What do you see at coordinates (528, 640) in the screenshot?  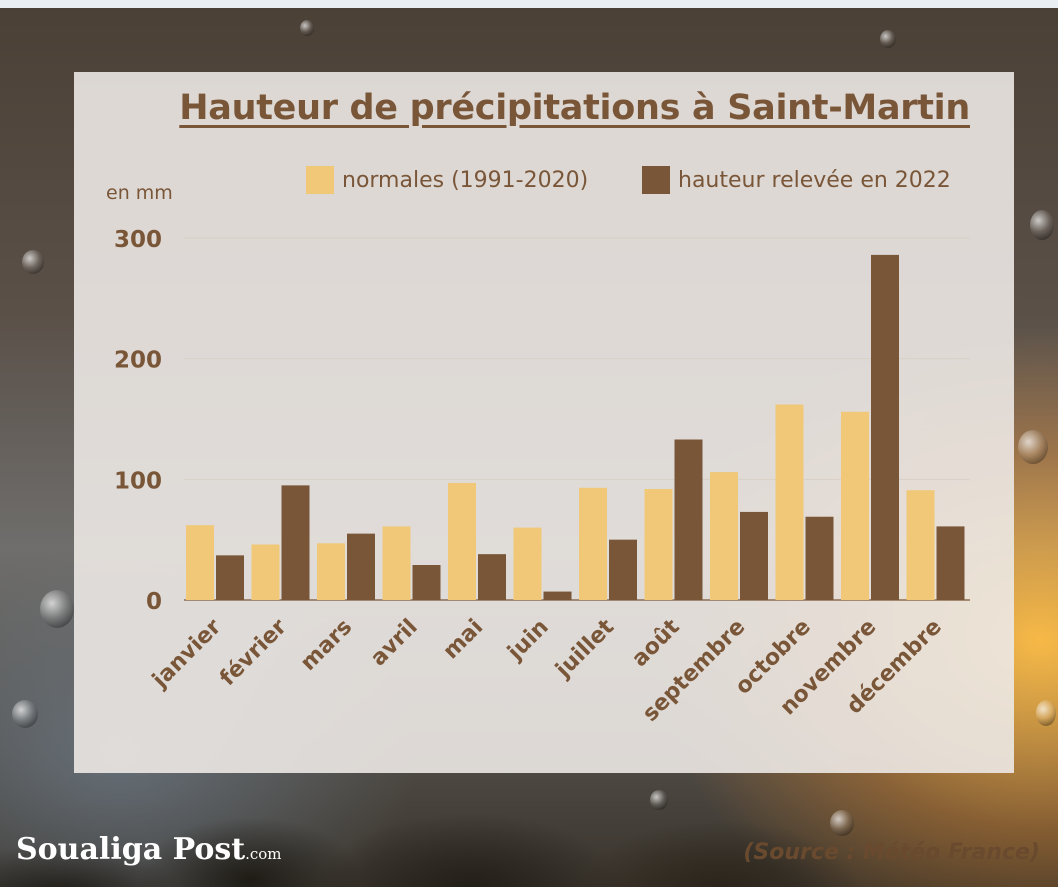 I see `x-tick-label: juin` at bounding box center [528, 640].